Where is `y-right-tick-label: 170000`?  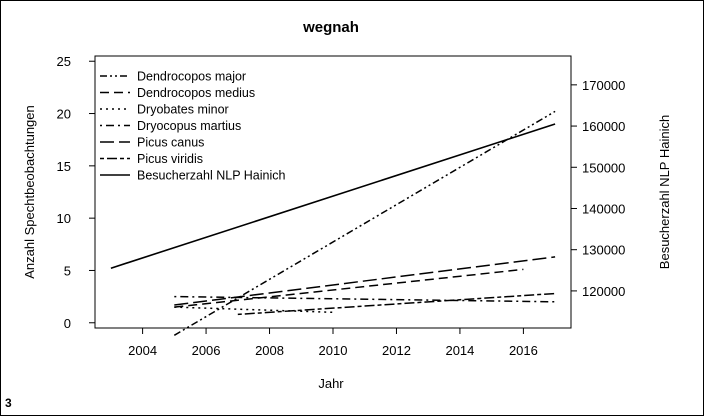 y-right-tick-label: 170000 is located at coordinates (603, 85).